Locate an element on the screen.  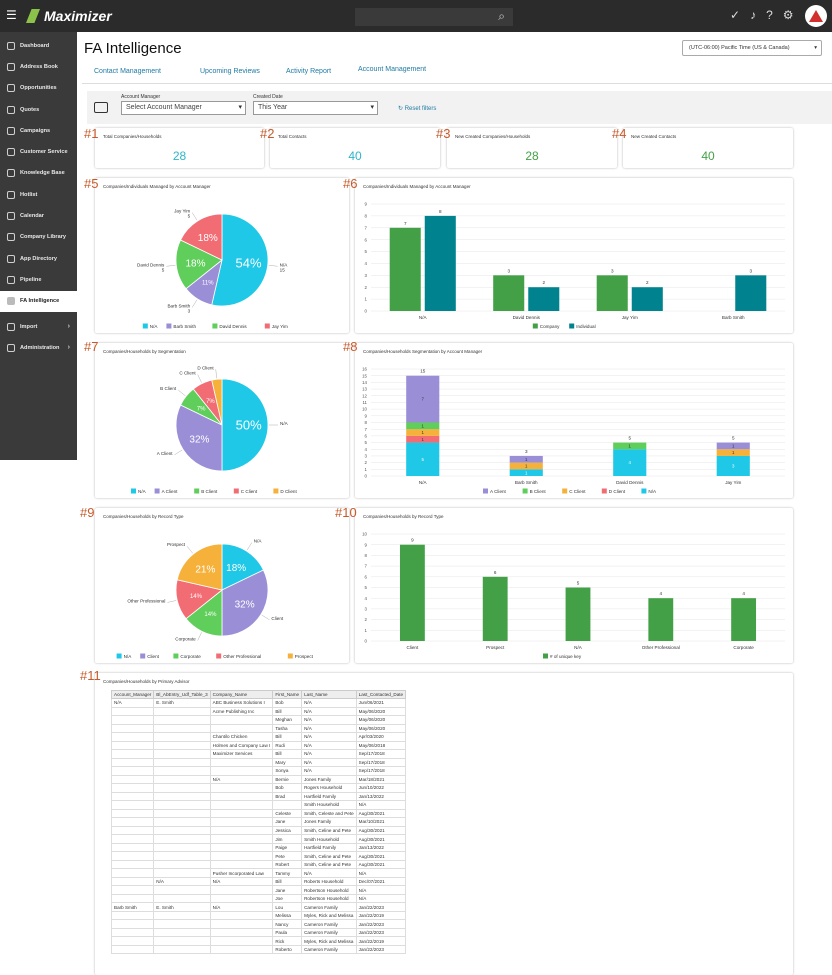
table-cell: Melissa is located at coordinates (287, 915).